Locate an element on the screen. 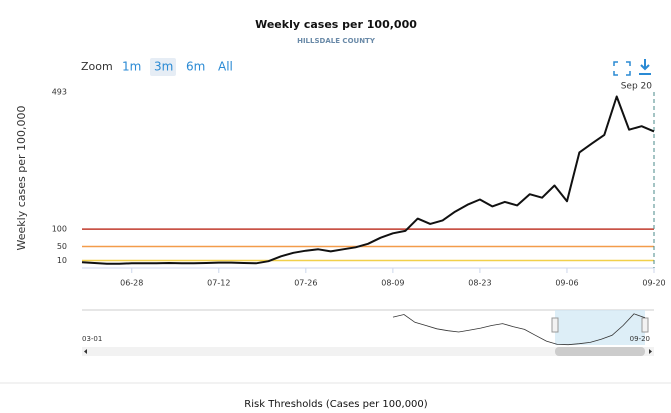 This screenshot has height=413, width=671. crosshair-label: Sep 20 is located at coordinates (637, 87).